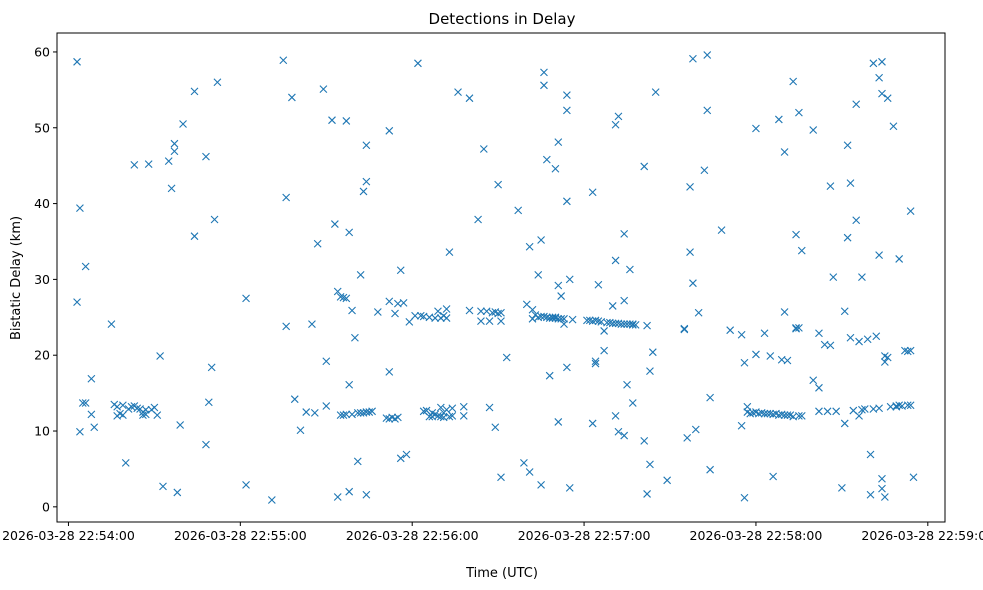 This screenshot has width=983, height=590. I want to click on y-tick-label-1: 10, so click(42, 431).